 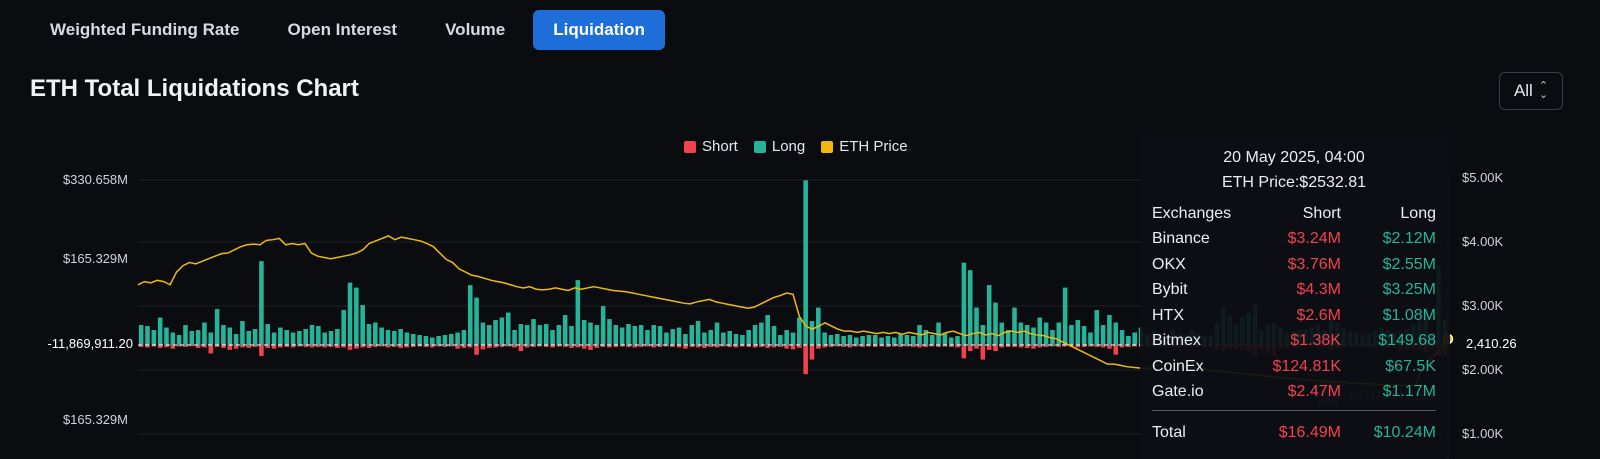 I want to click on tooltip-short: $2.6M, so click(x=1318, y=315).